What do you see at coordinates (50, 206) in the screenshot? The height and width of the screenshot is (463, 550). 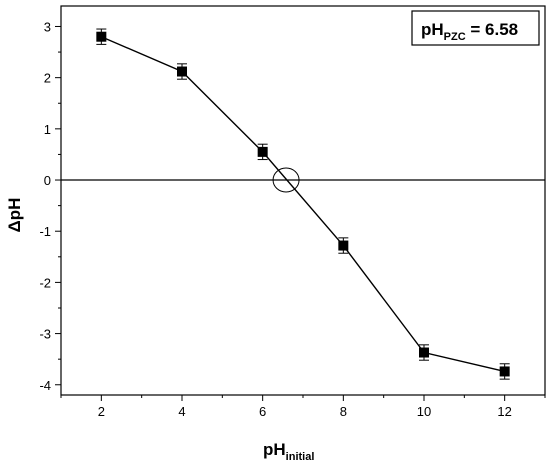 I see `y-axis-ticks: 3 2 1 0 -1 -2 -3 -4` at bounding box center [50, 206].